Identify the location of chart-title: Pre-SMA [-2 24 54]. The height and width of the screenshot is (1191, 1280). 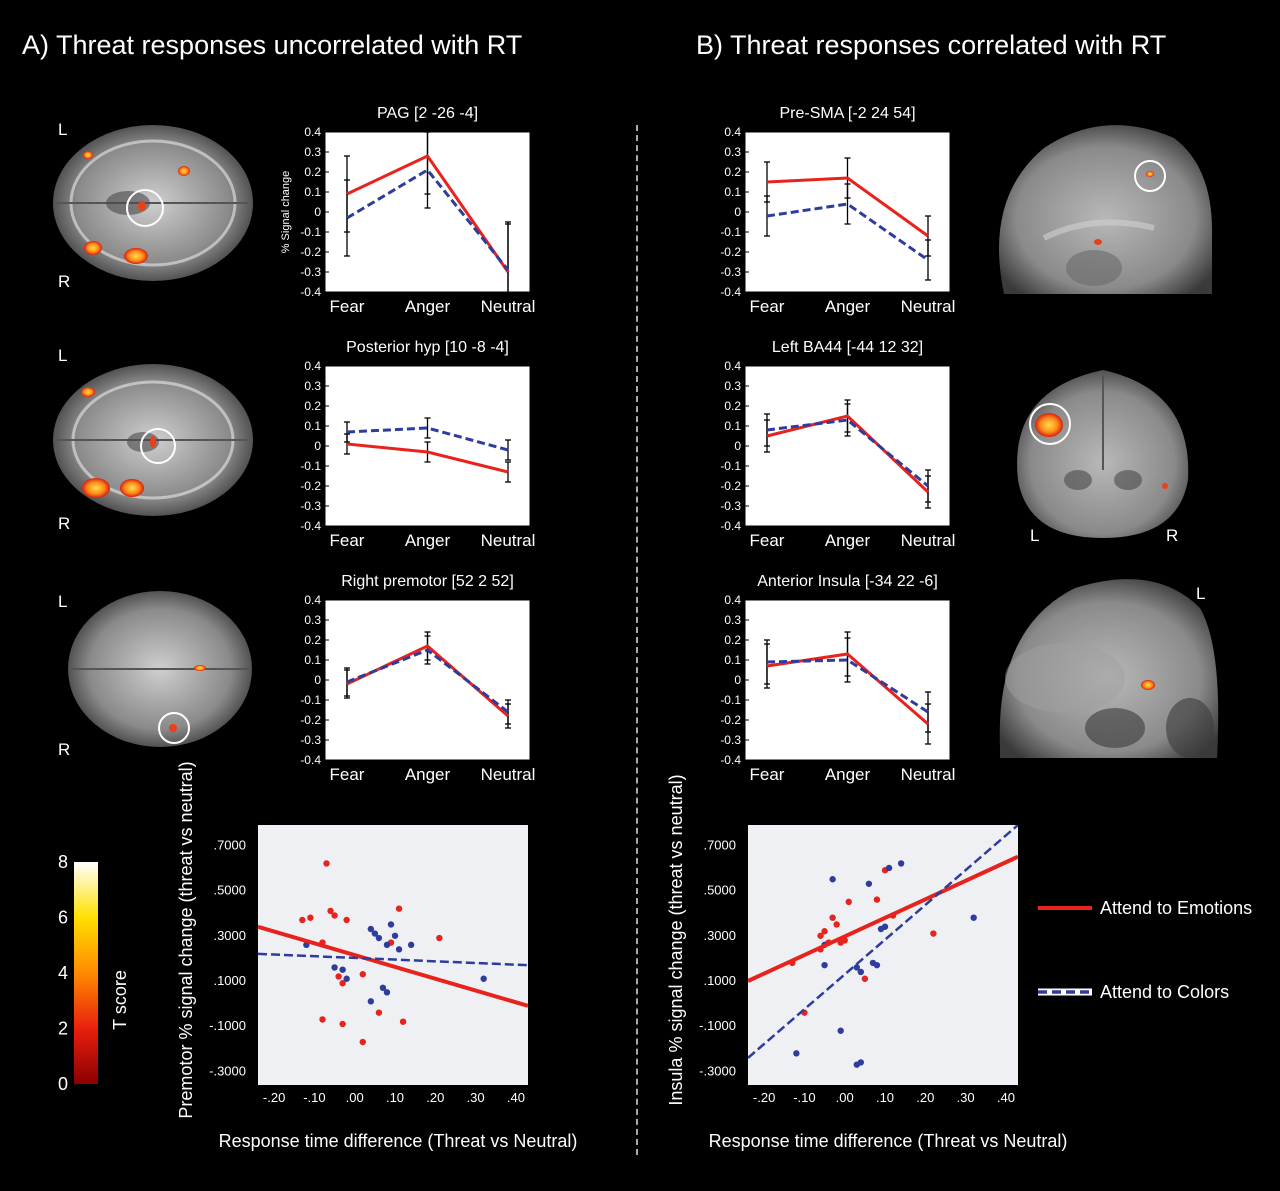
(847, 113).